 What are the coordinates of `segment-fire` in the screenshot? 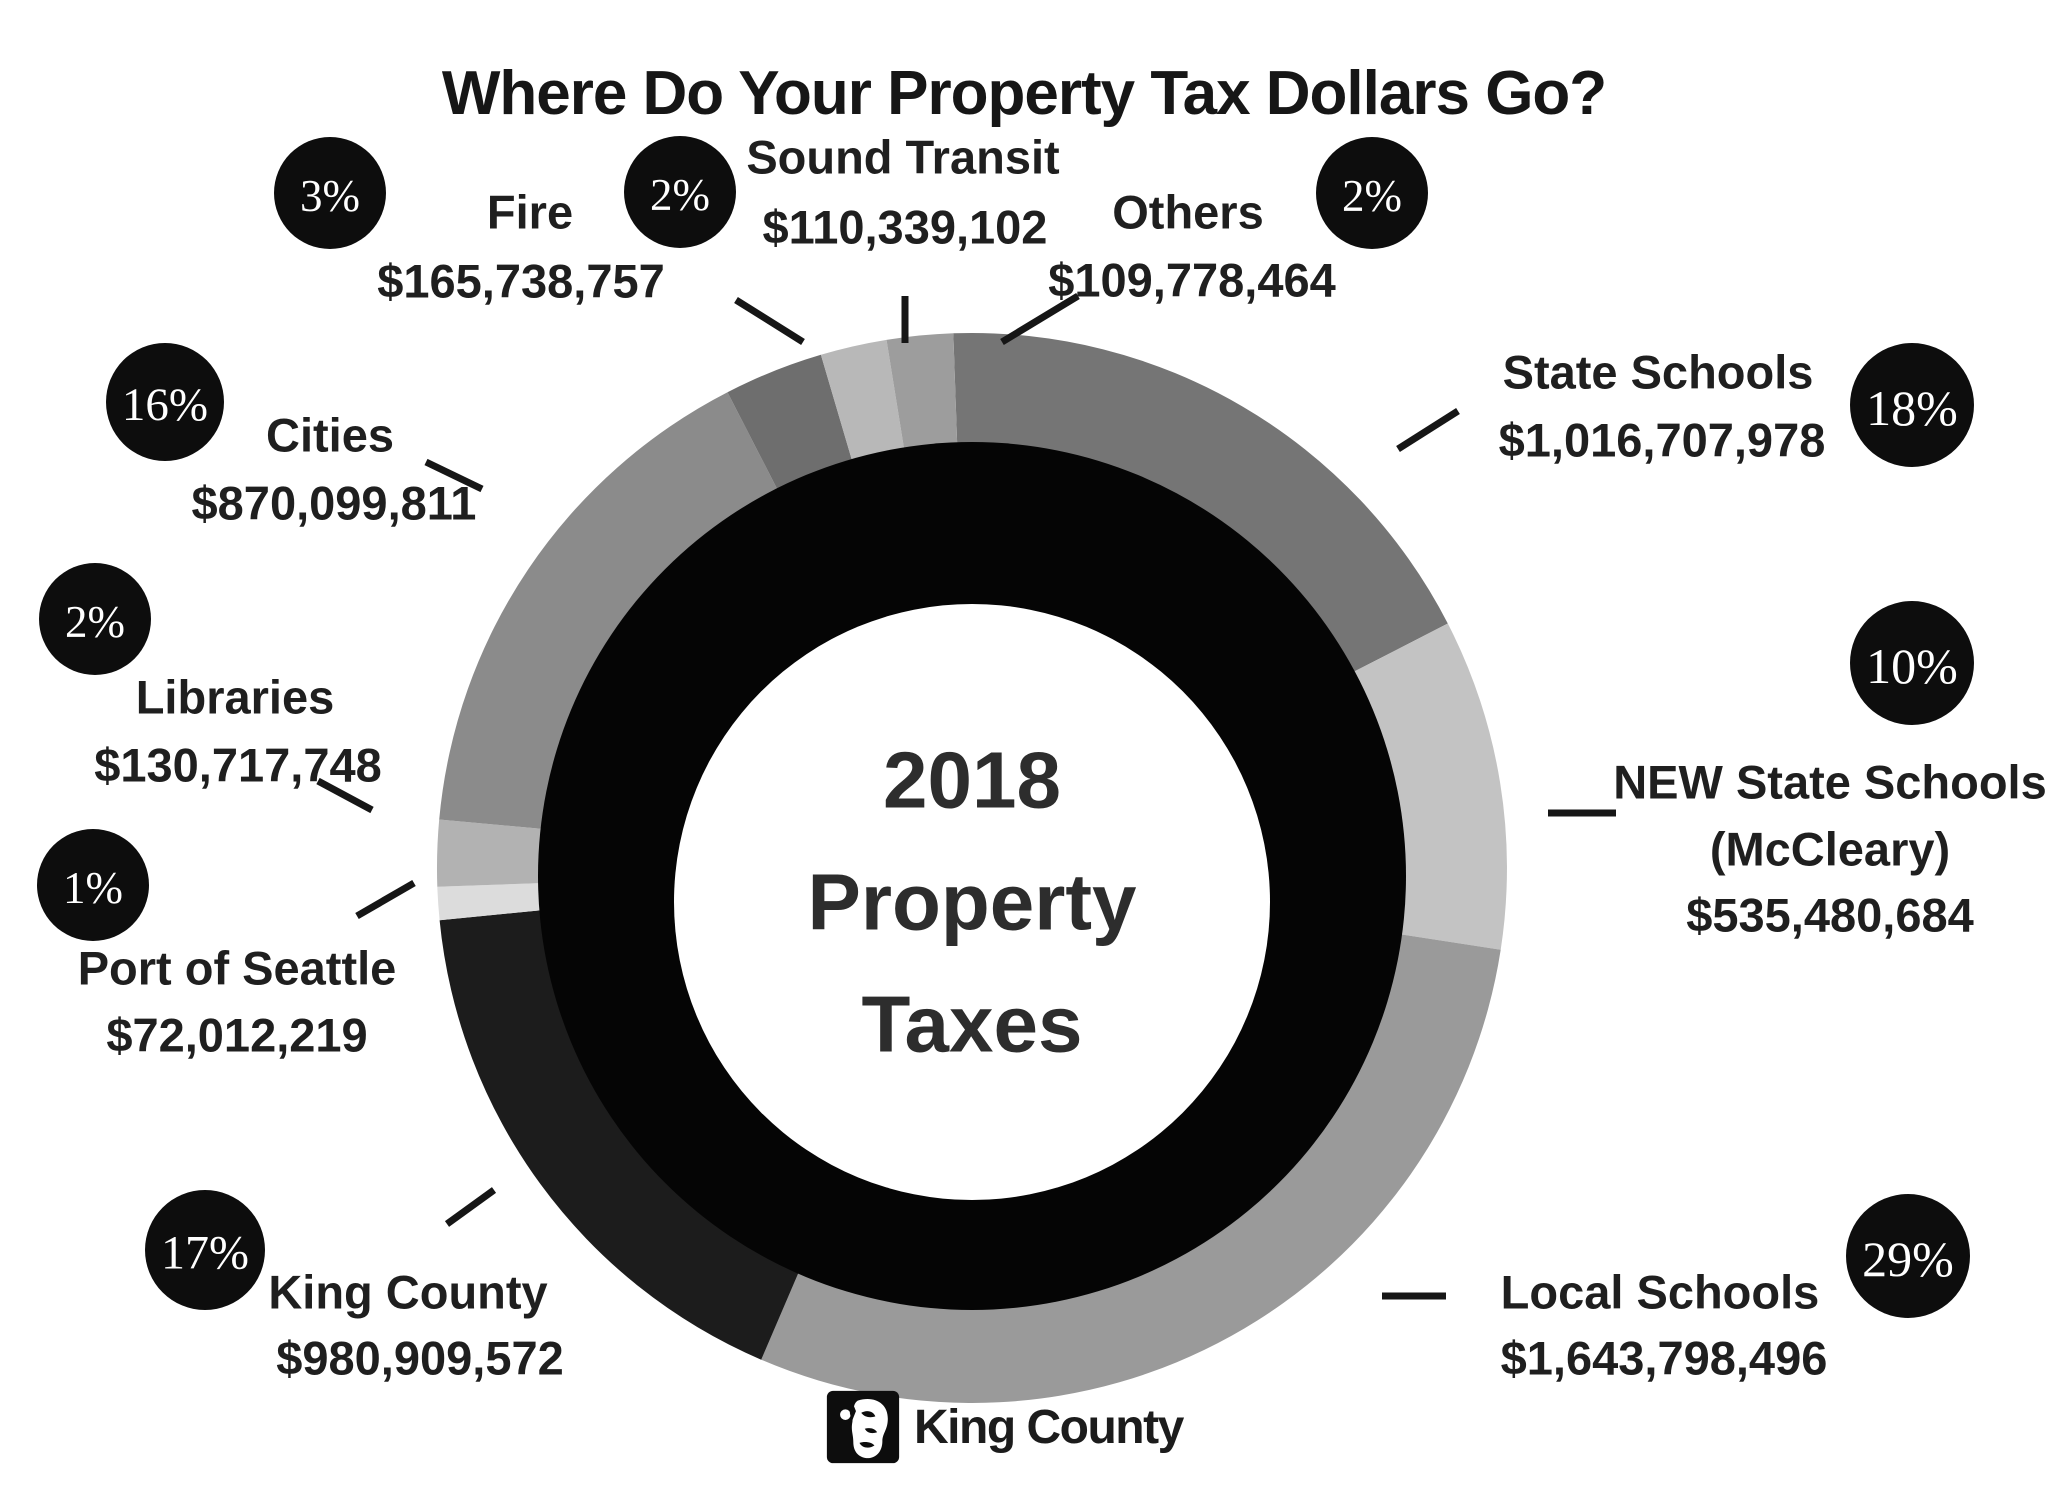 It's located at (791, 426).